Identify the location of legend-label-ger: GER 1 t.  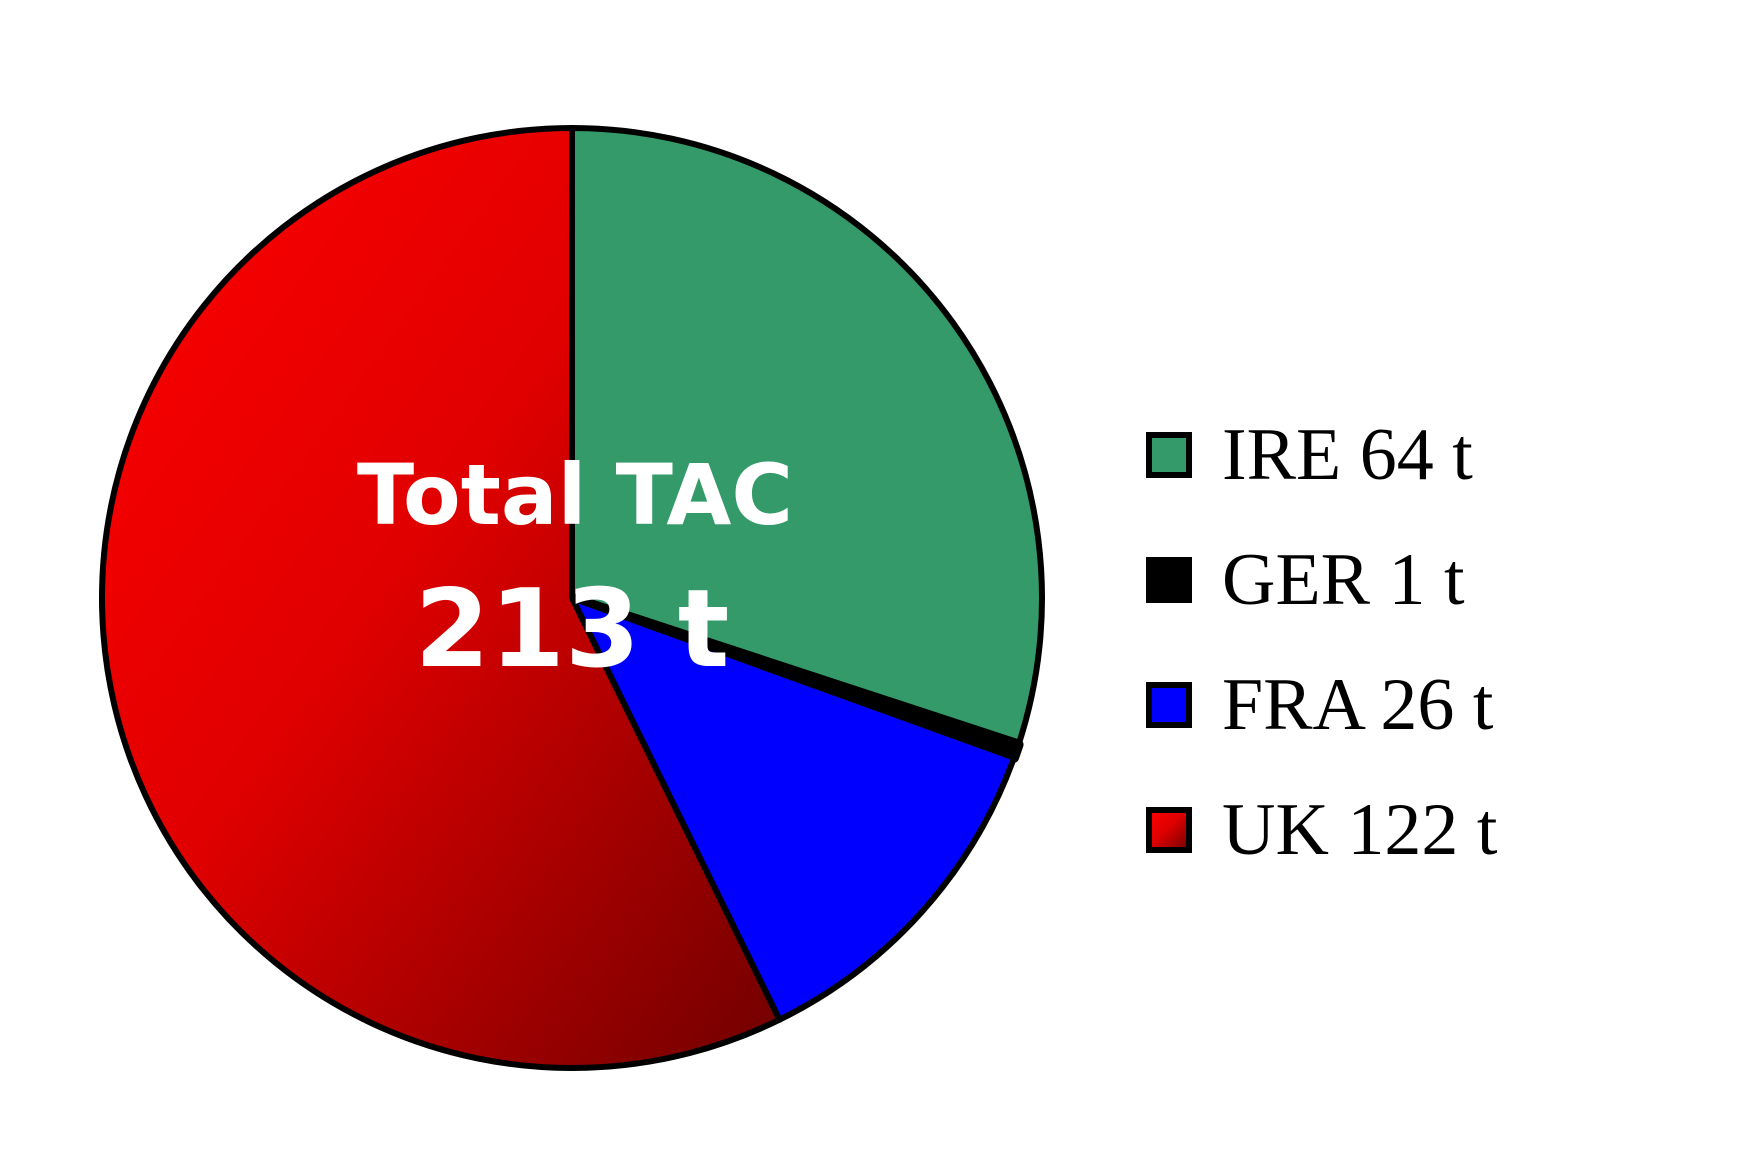
(1343, 580).